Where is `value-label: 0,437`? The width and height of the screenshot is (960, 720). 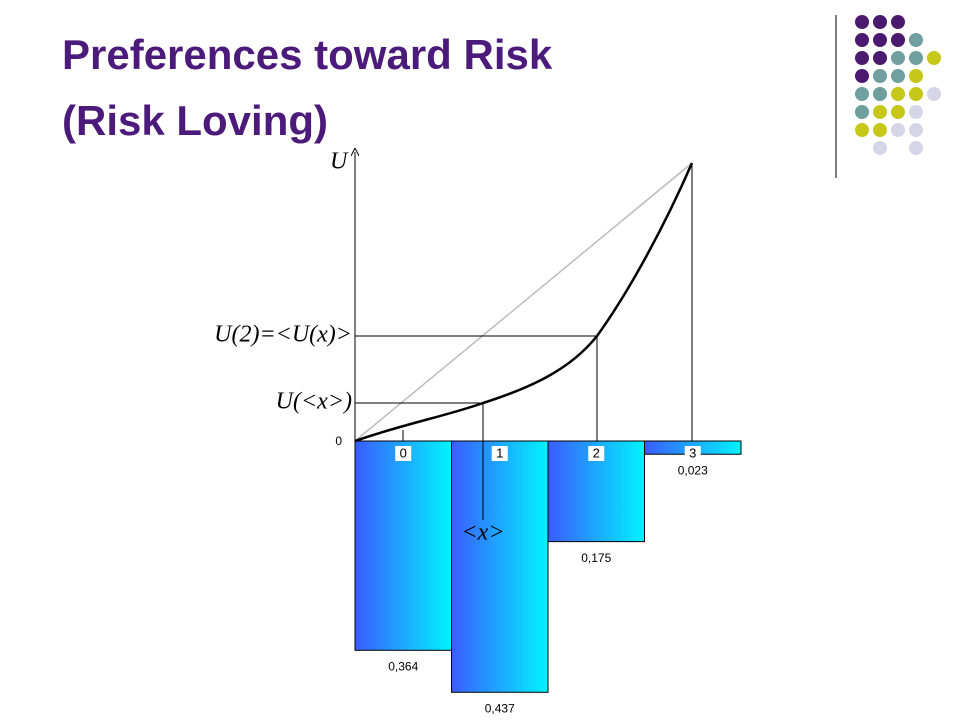 value-label: 0,437 is located at coordinates (500, 708).